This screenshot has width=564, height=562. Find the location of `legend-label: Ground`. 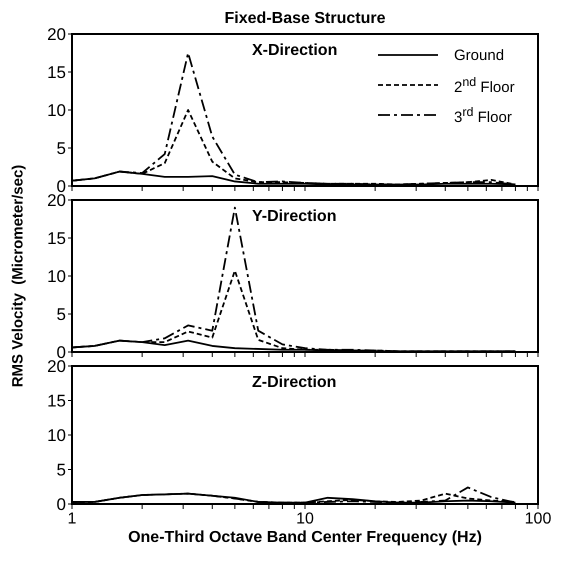

legend-label: Ground is located at coordinates (480, 55).